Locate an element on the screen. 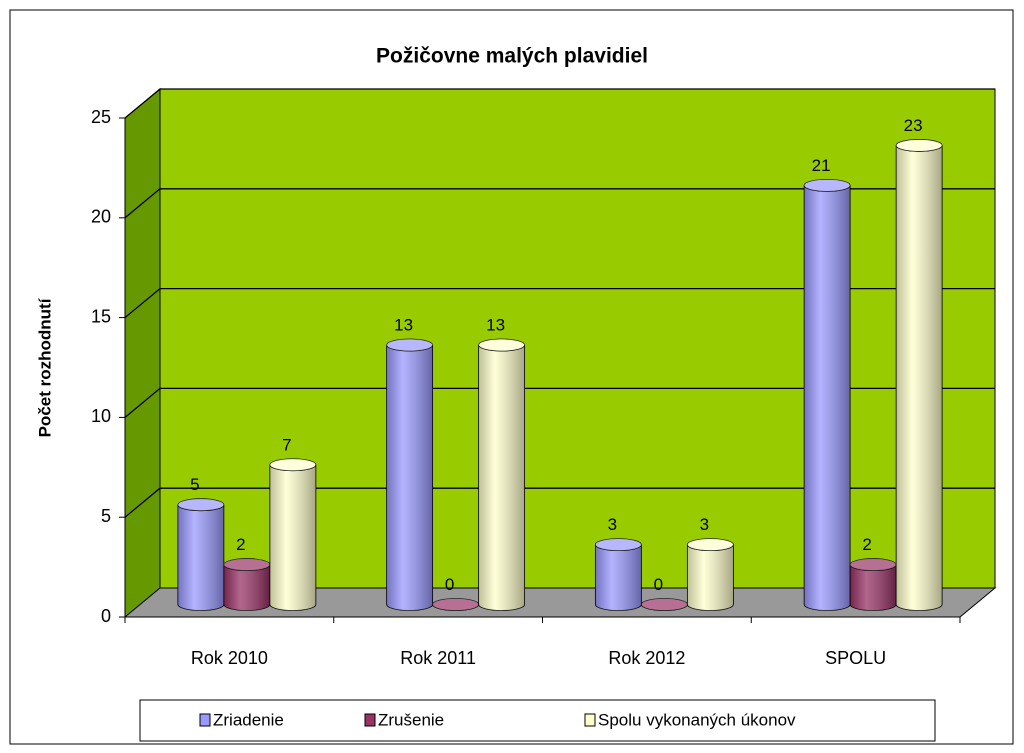 The height and width of the screenshot is (753, 1024). data-label: 21 is located at coordinates (821, 165).